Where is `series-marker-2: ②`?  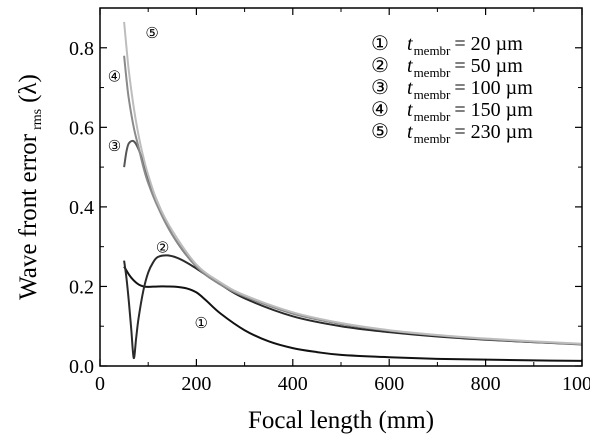
series-marker-2: ② is located at coordinates (162, 249).